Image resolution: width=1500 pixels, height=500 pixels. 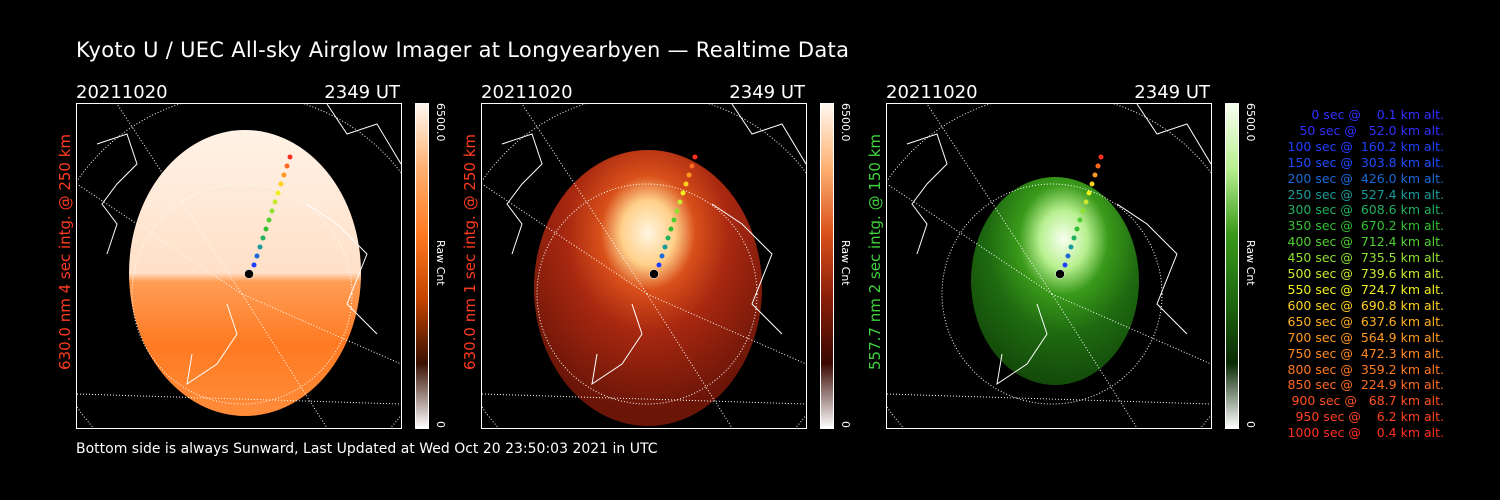 What do you see at coordinates (1365, 258) in the screenshot?
I see `legend-item: 450 sec @ 735.5 km alt.` at bounding box center [1365, 258].